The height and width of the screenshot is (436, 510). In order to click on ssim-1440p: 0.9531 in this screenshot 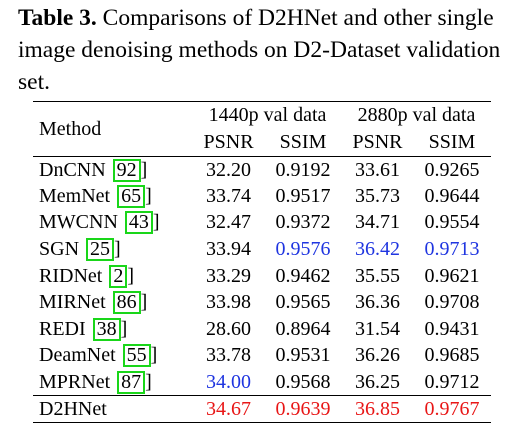, I will do `click(303, 355)`.